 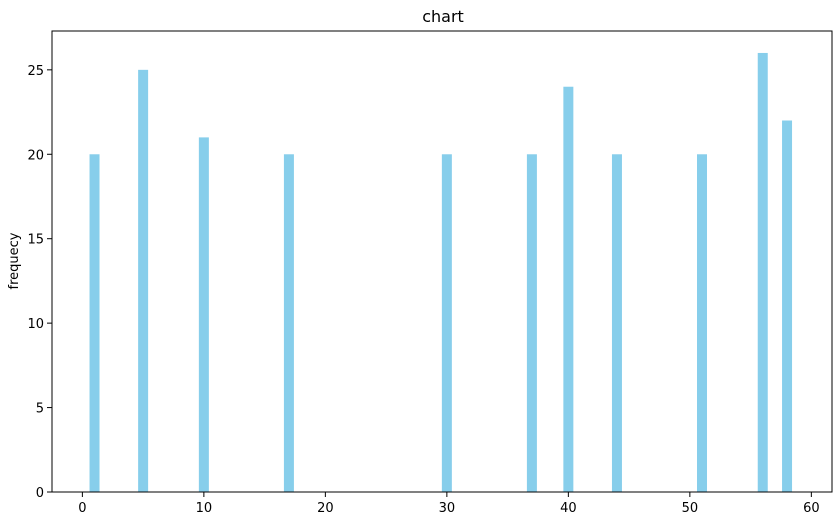 What do you see at coordinates (40, 493) in the screenshot?
I see `y-tick-label: 0` at bounding box center [40, 493].